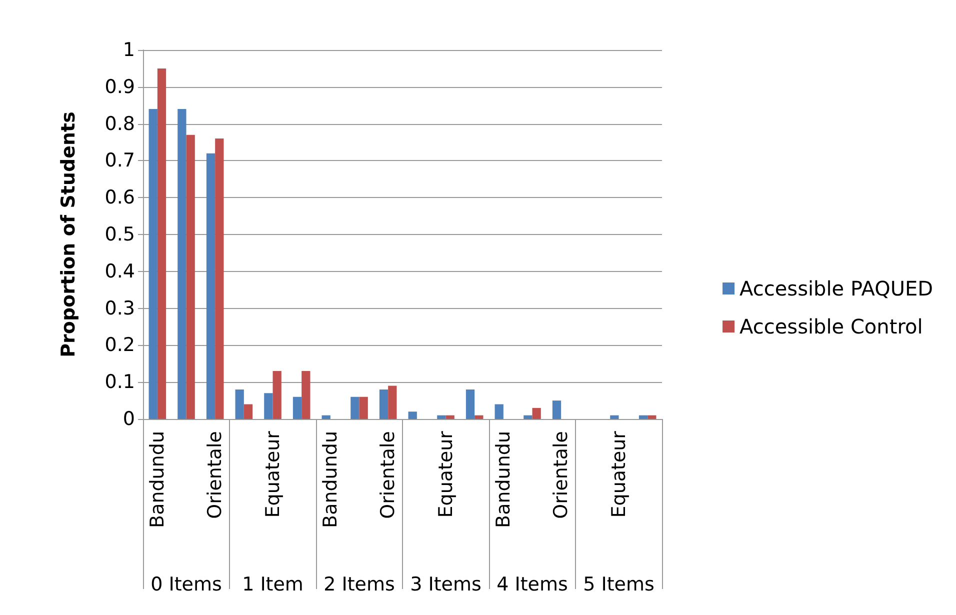 This screenshot has height=615, width=956. Describe the element at coordinates (69, 235) in the screenshot. I see `y-axis-title: Proportion of Students` at that location.